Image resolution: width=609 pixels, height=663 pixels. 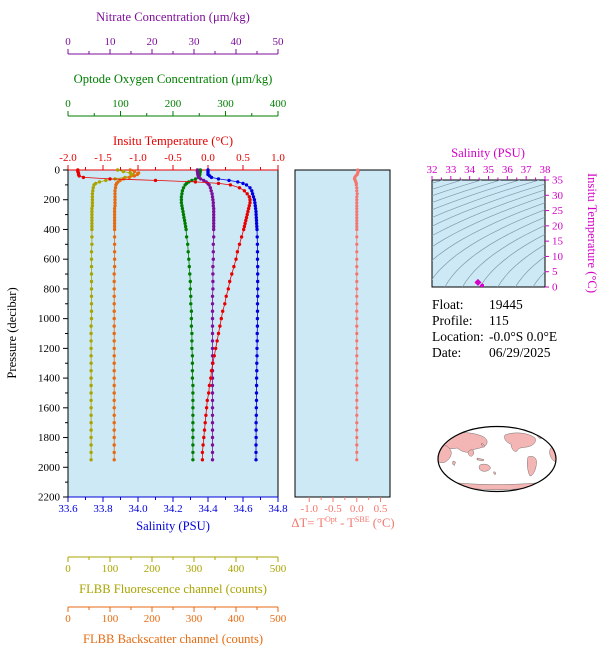 What do you see at coordinates (279, 42) in the screenshot?
I see `nitrate-axis-tick-label: 50` at bounding box center [279, 42].